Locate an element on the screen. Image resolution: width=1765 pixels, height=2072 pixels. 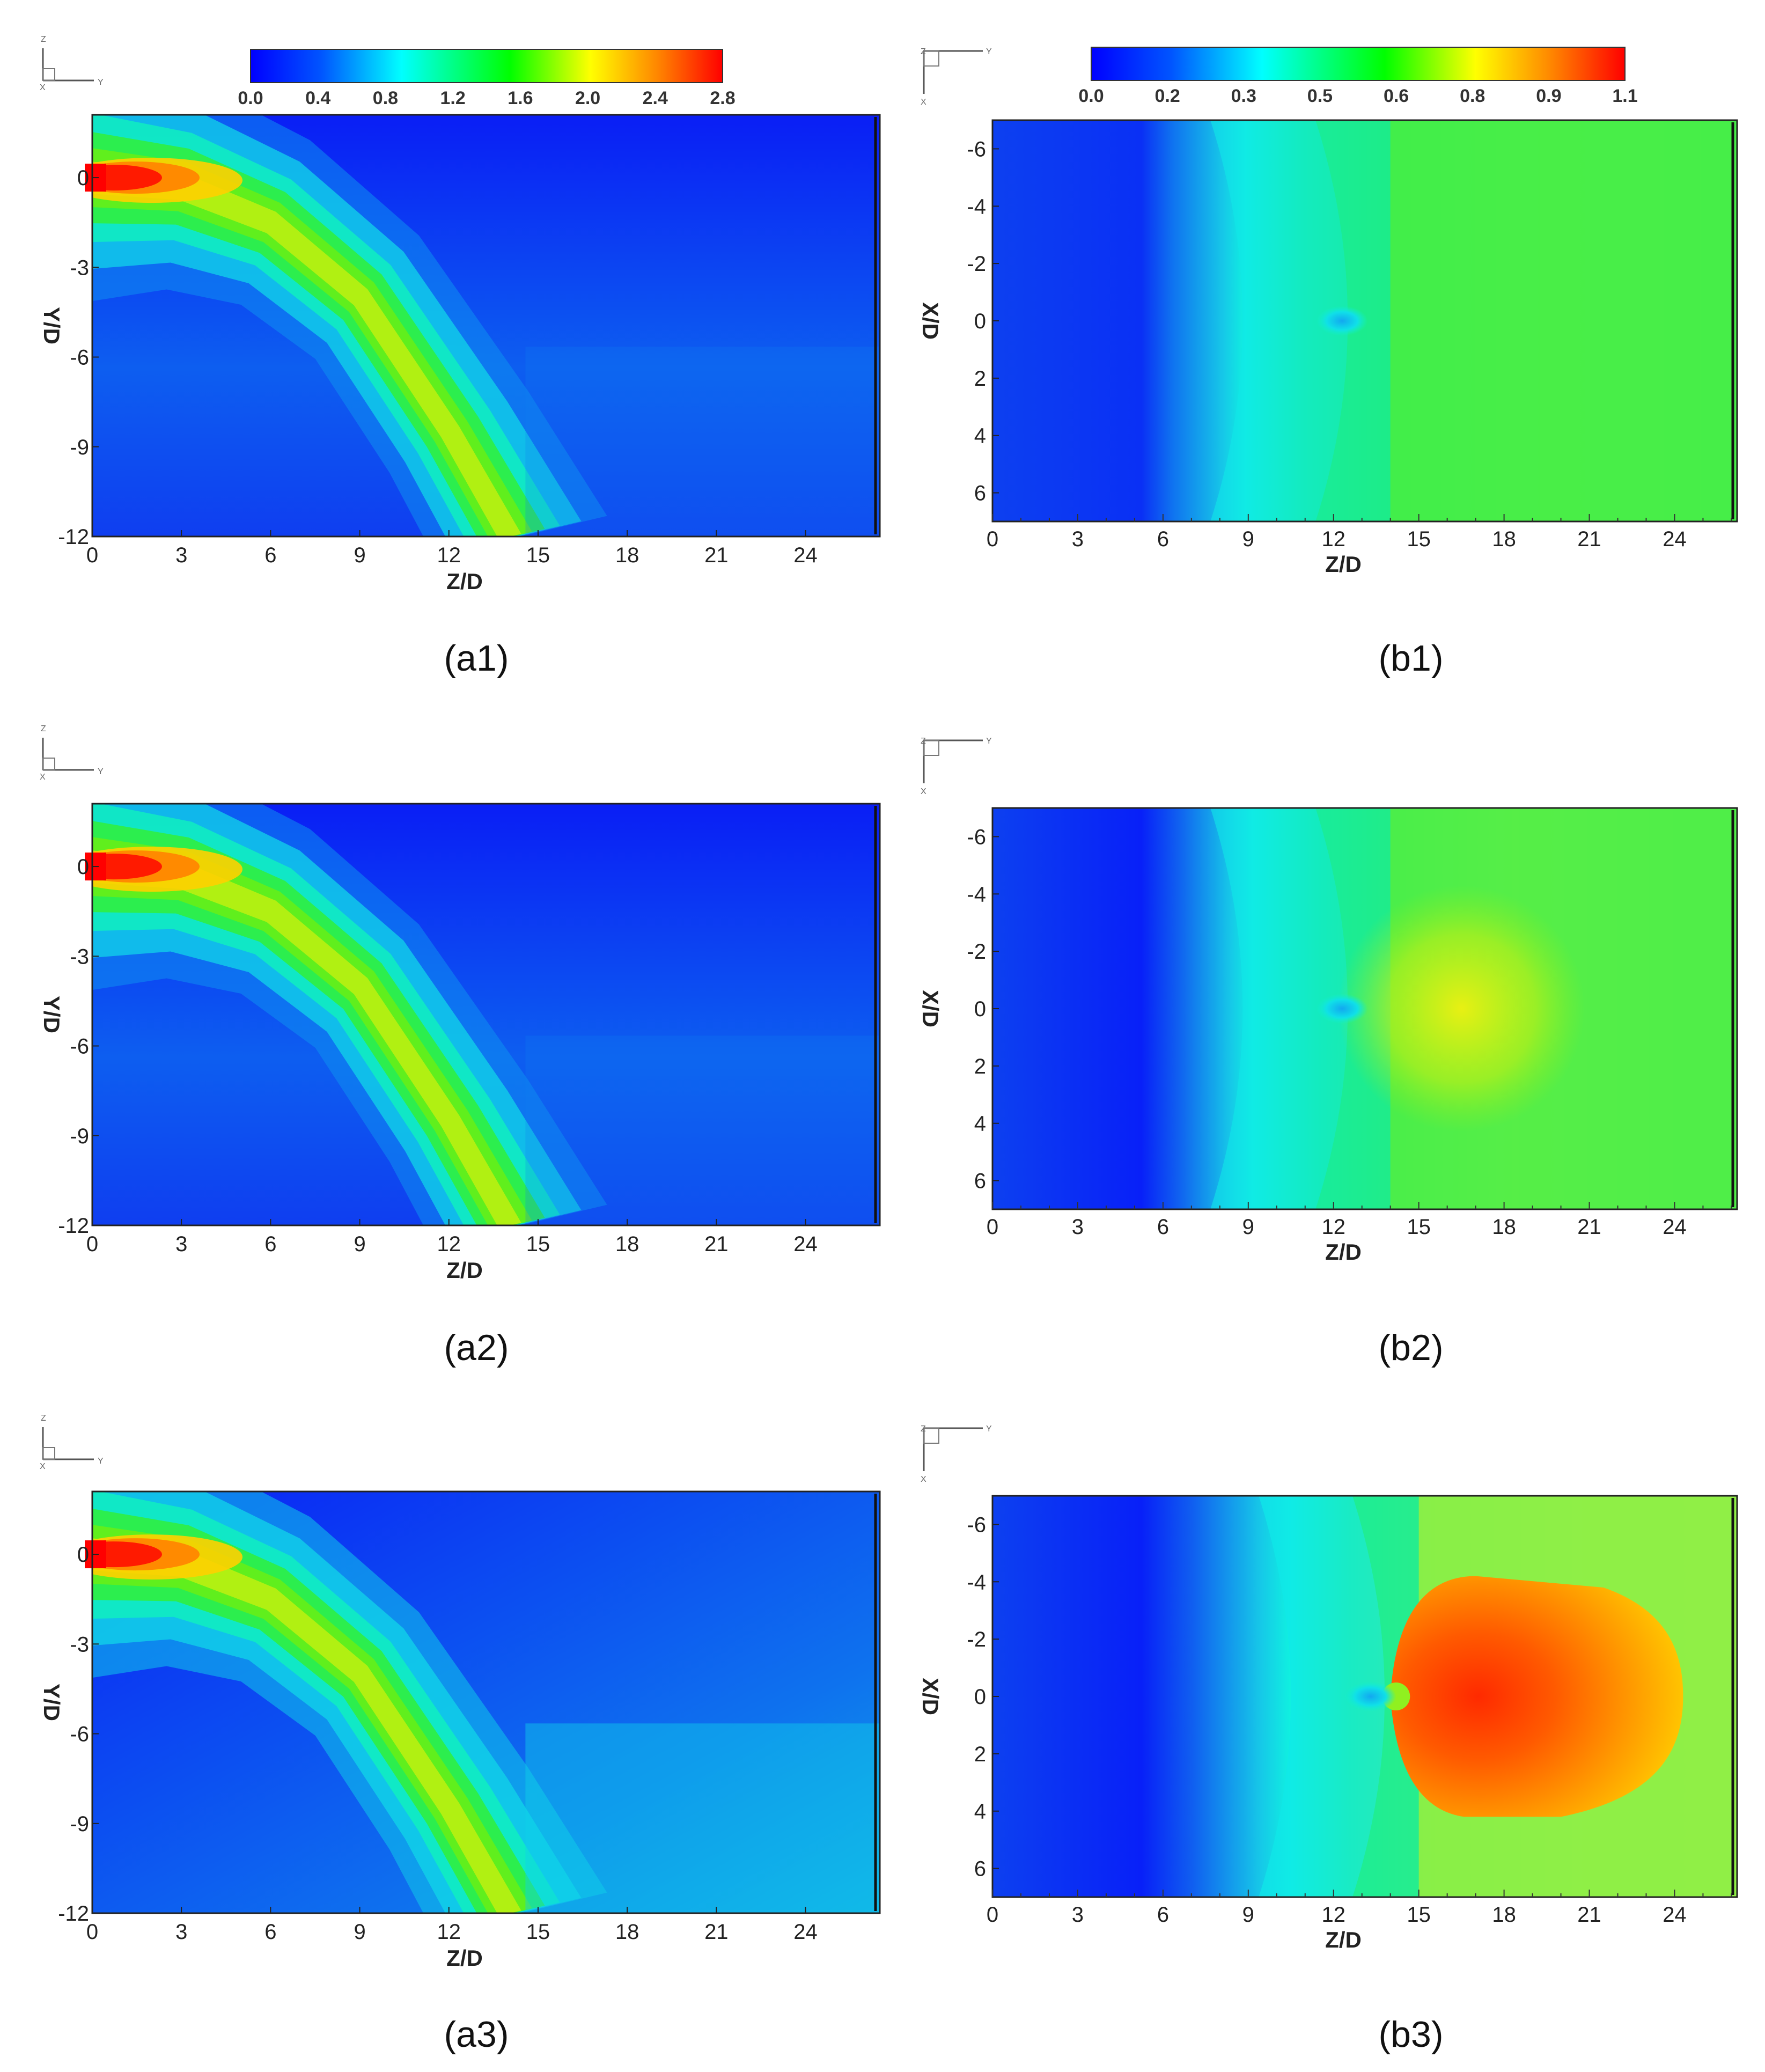
y-tick-label: 6 is located at coordinates (980, 1869).